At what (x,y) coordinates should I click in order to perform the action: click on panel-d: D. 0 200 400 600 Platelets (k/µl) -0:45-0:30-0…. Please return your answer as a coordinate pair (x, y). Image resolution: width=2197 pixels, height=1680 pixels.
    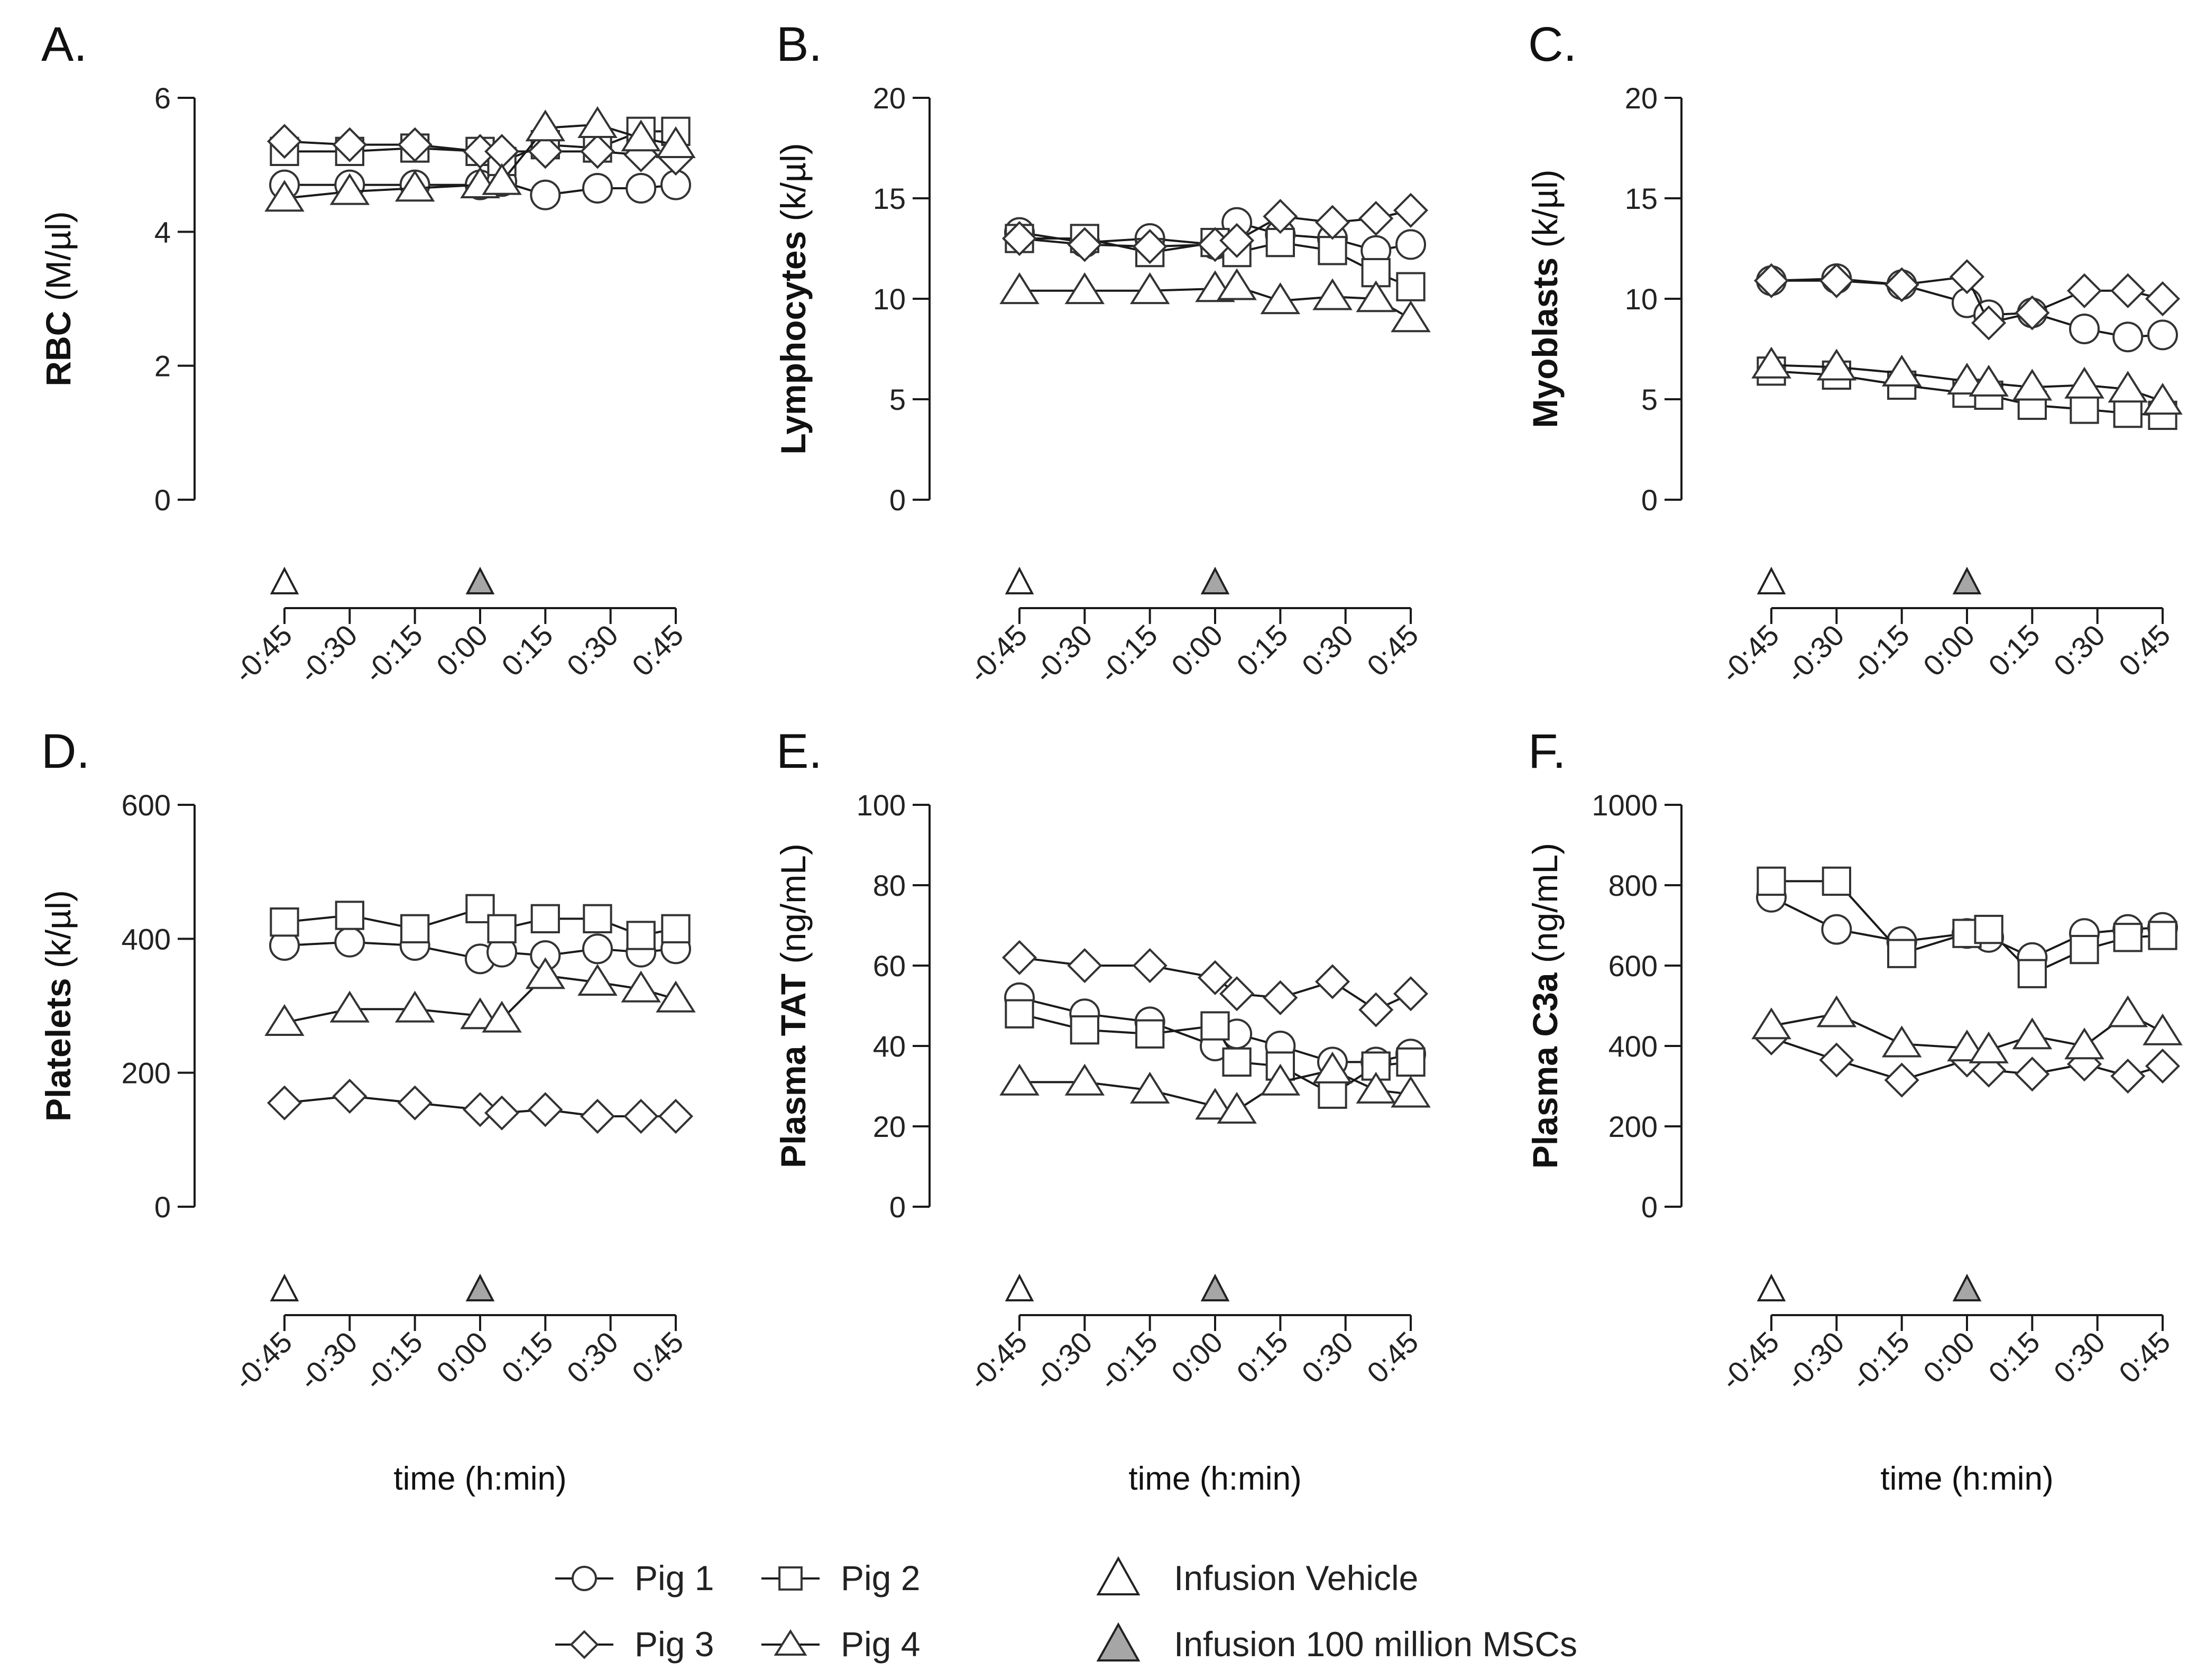
    Looking at the image, I should click on (367, 1110).